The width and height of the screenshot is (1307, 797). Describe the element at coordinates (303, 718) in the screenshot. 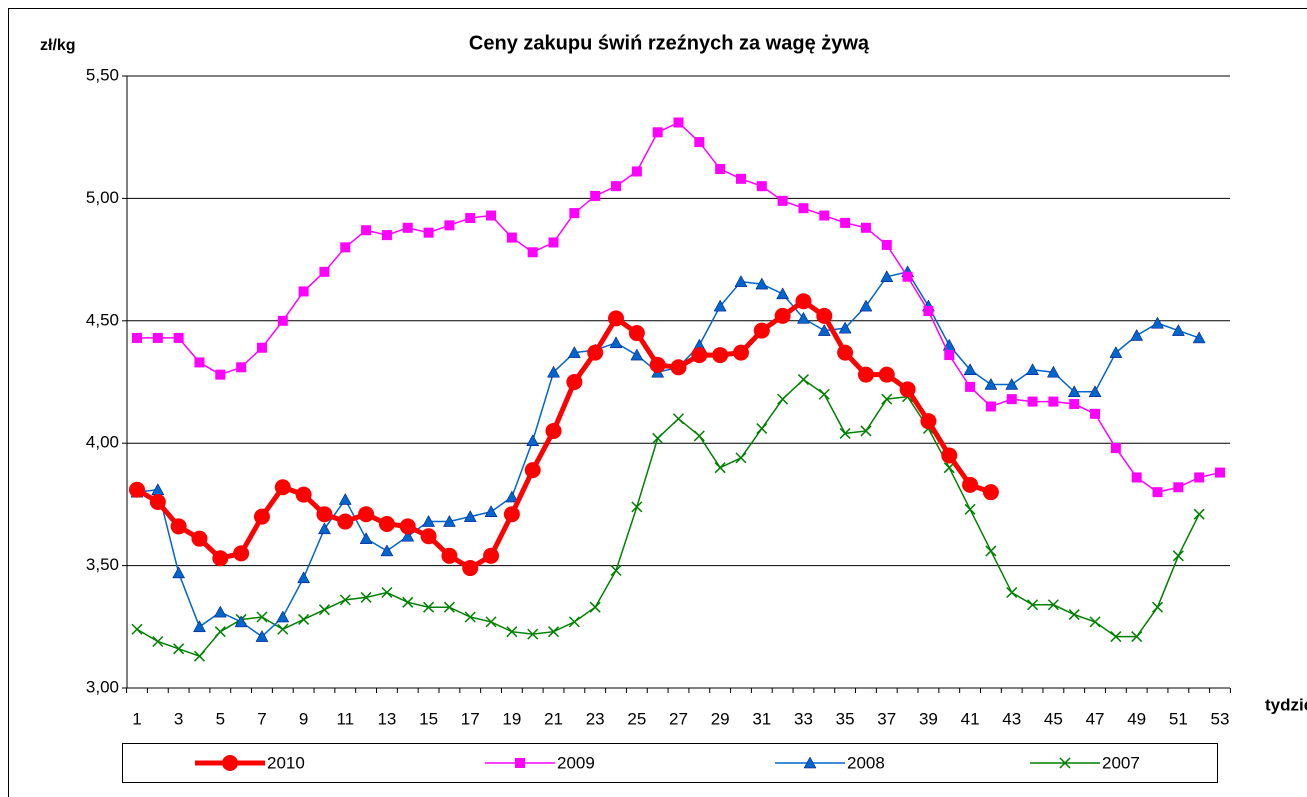

I see `x-tick-label: 9` at that location.